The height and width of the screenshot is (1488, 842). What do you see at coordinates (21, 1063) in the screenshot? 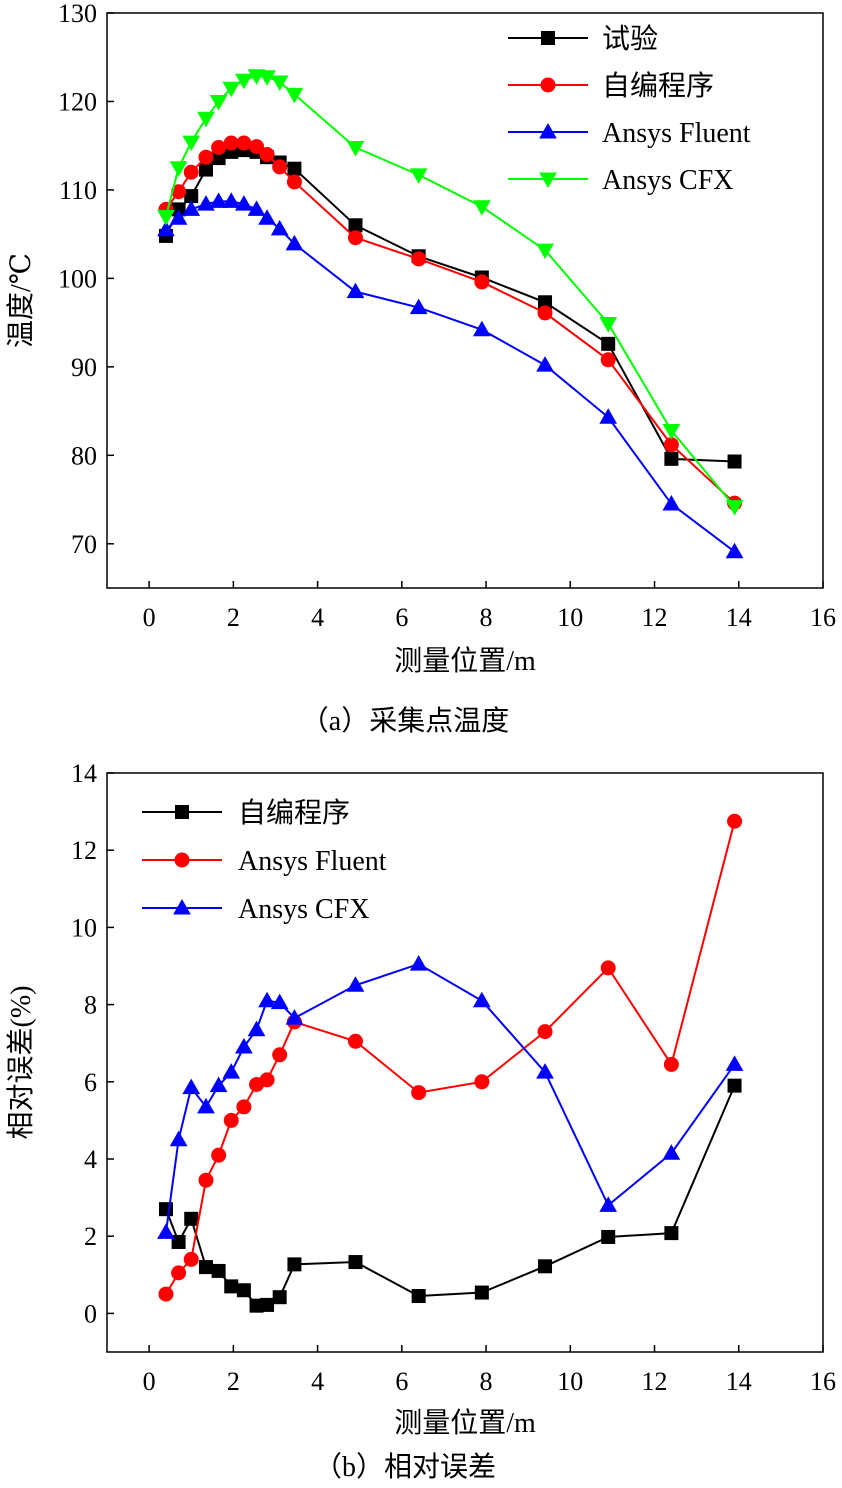
I see `y-axis-title: 相对误差(%)` at bounding box center [21, 1063].